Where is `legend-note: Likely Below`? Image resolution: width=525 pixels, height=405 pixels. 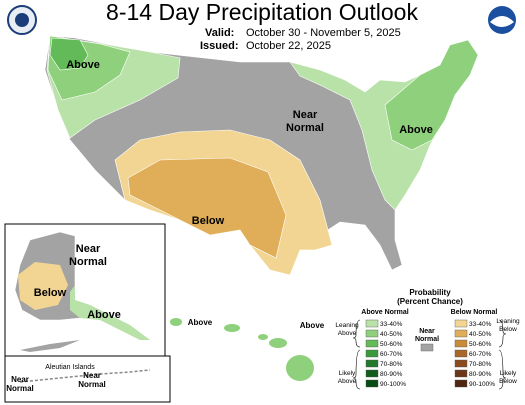
legend-note: Likely Below is located at coordinates (508, 377).